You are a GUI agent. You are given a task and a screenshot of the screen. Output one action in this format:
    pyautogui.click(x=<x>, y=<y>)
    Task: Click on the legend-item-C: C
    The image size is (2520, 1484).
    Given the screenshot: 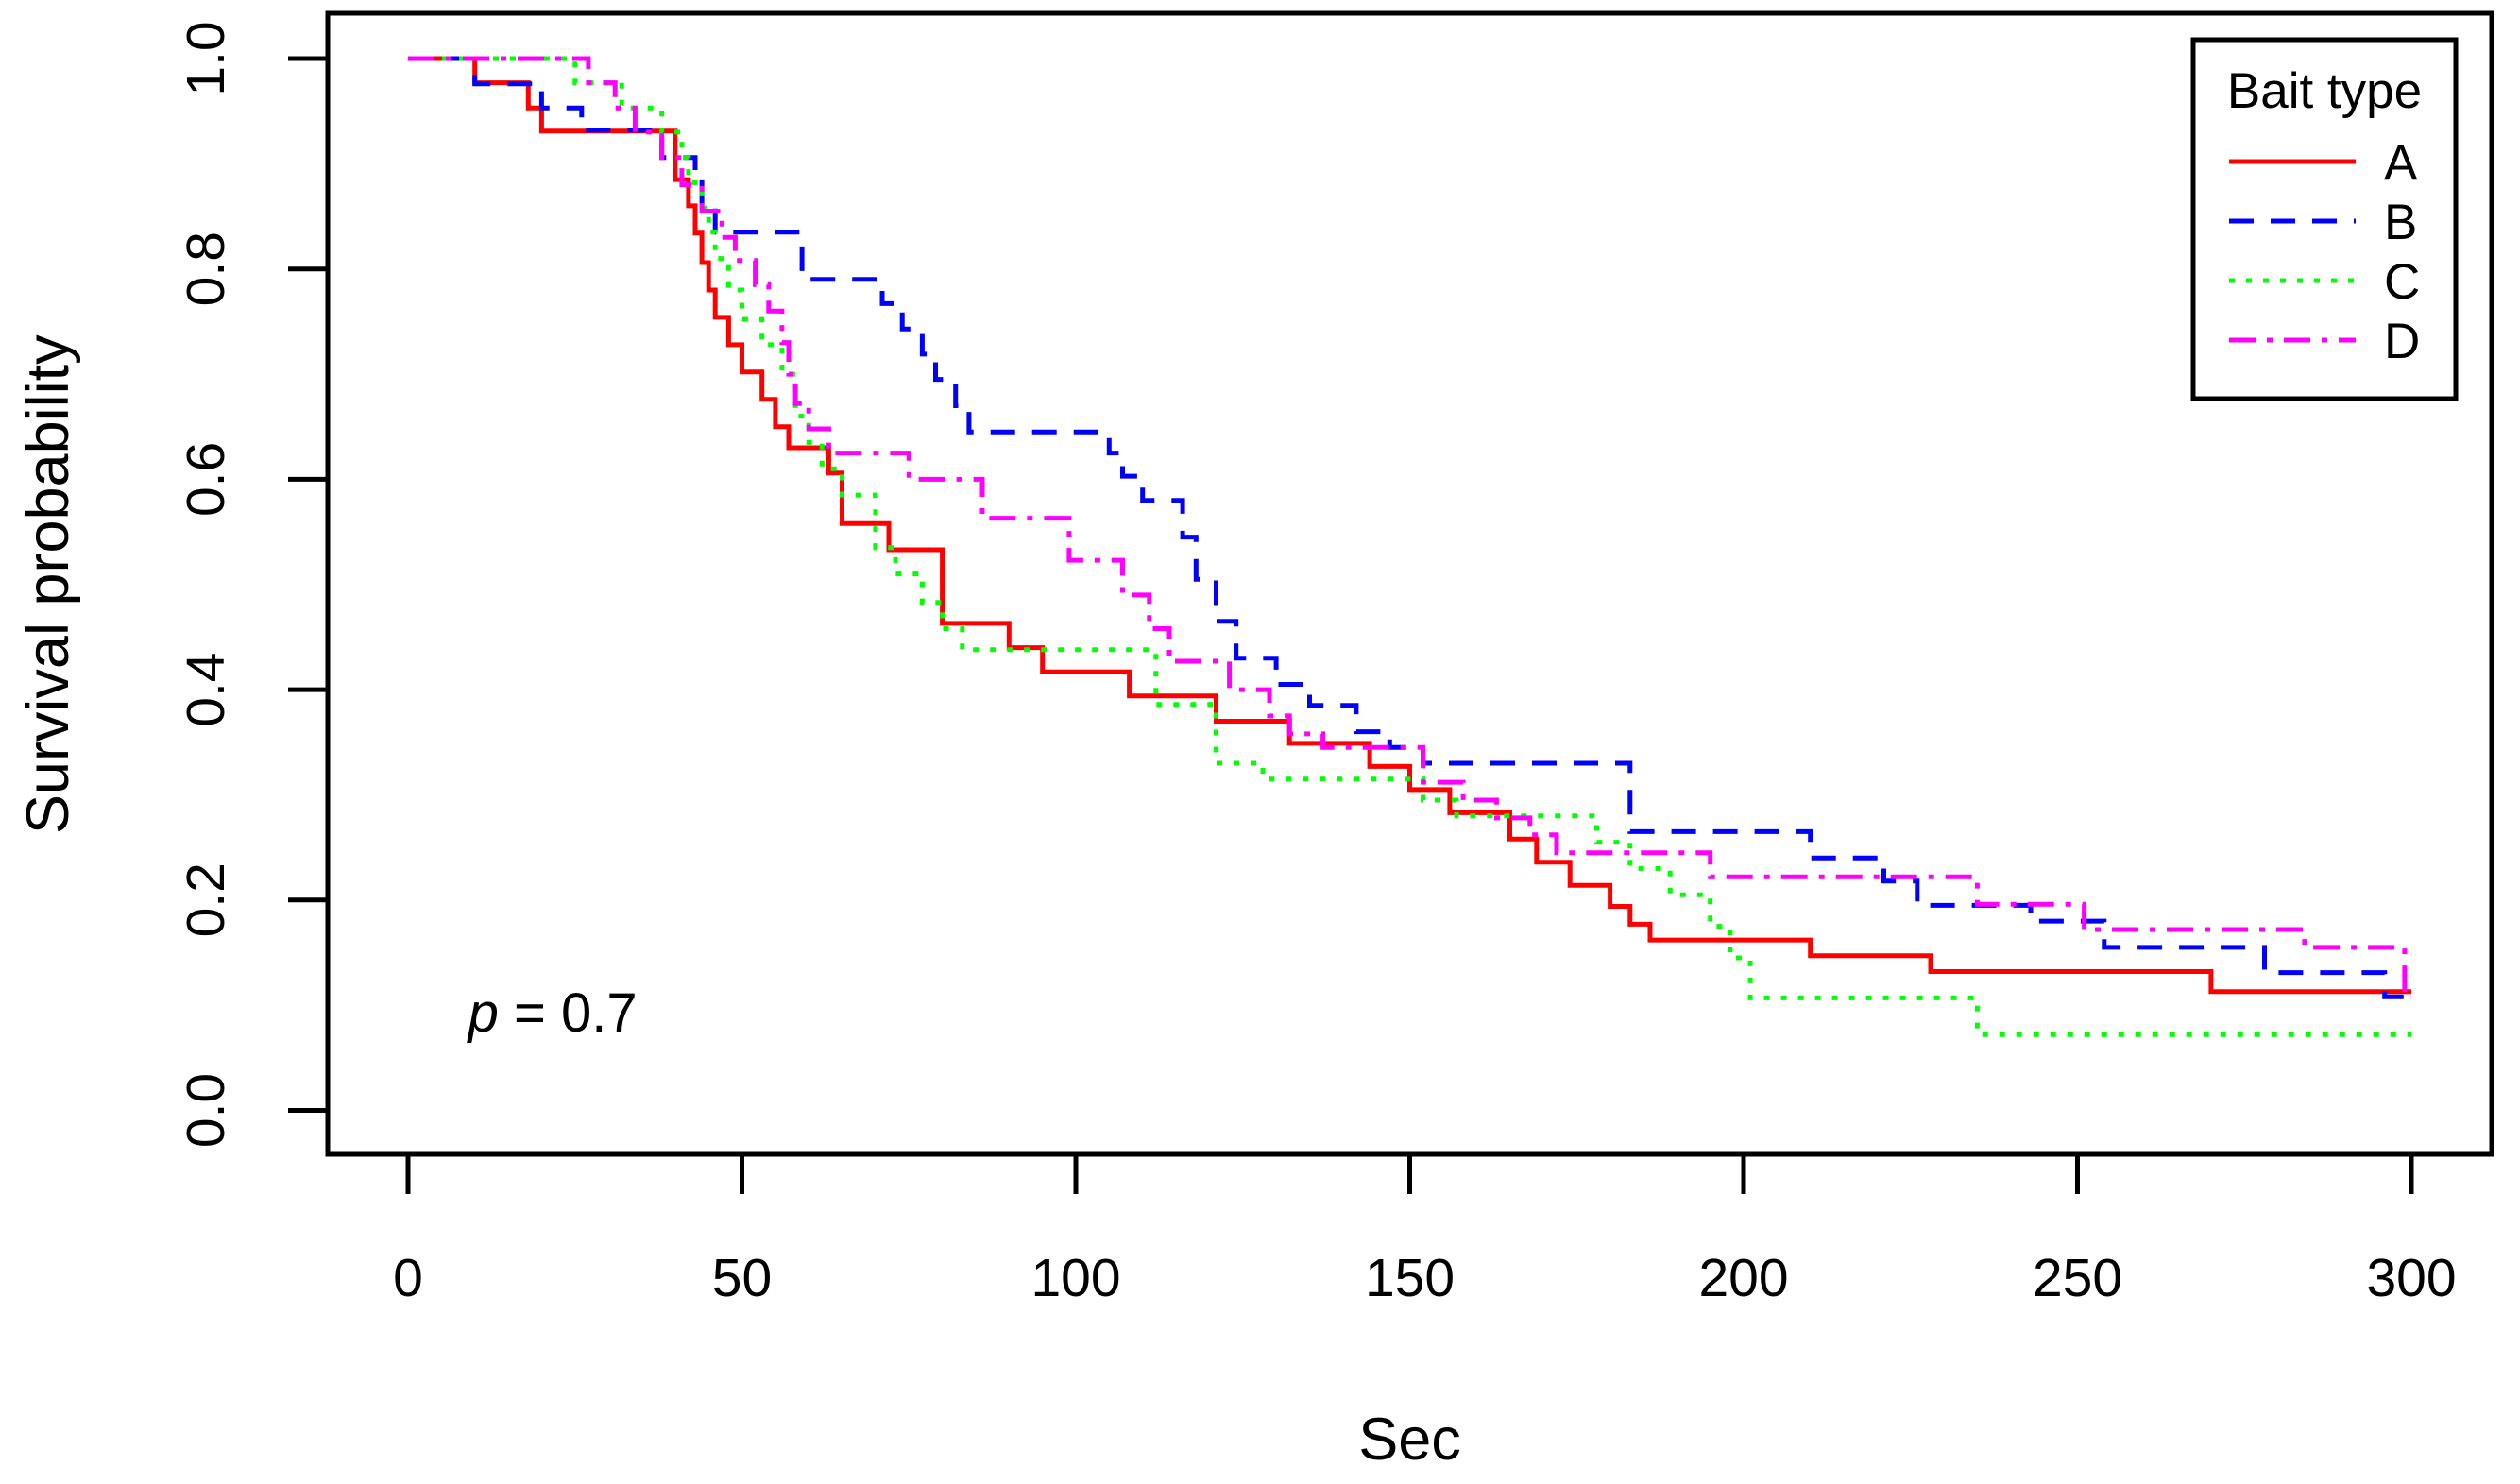 What is the action you would take?
    pyautogui.click(x=2325, y=282)
    